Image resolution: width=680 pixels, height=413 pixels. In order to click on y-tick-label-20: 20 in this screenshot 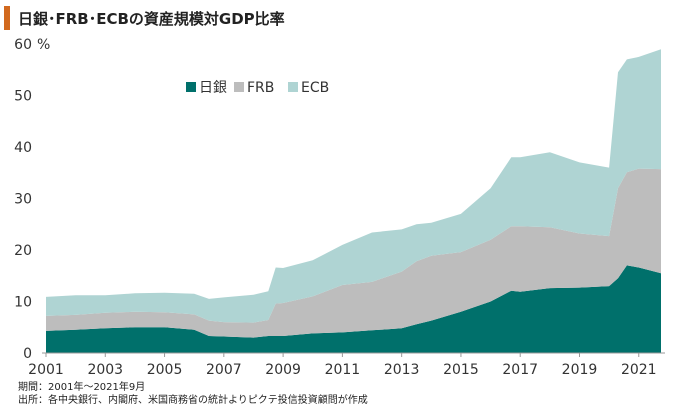, I will do `click(23, 251)`.